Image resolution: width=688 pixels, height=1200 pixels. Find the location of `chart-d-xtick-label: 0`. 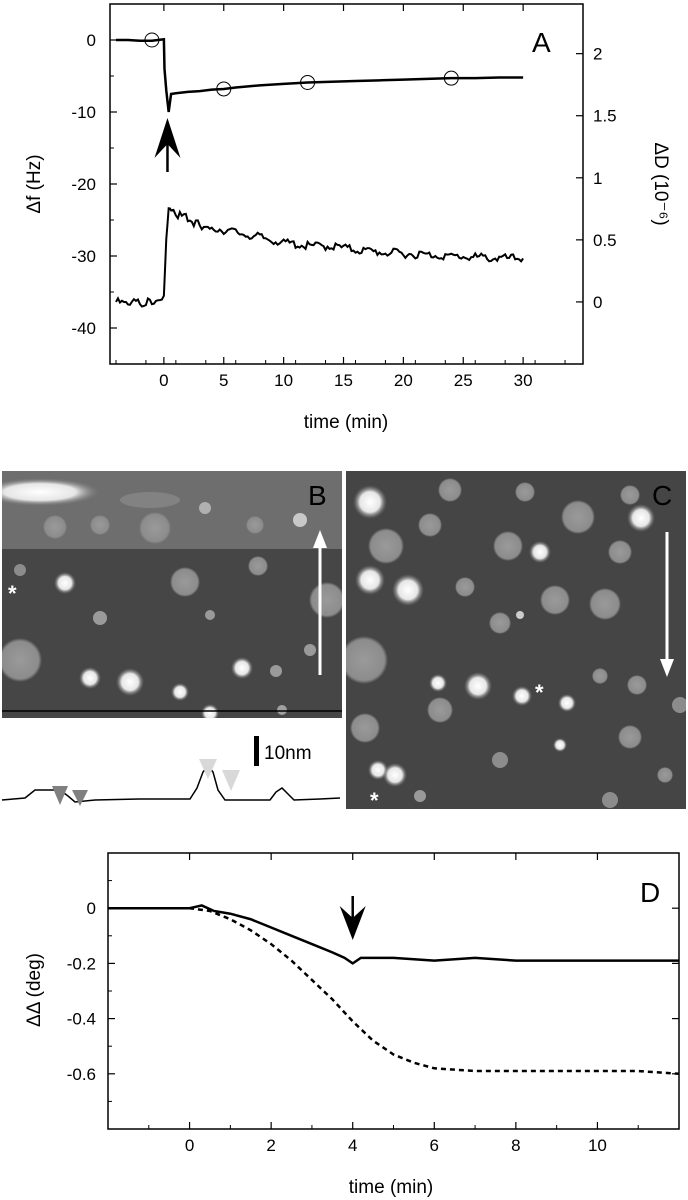

chart-d-xtick-label: 0 is located at coordinates (189, 1145).